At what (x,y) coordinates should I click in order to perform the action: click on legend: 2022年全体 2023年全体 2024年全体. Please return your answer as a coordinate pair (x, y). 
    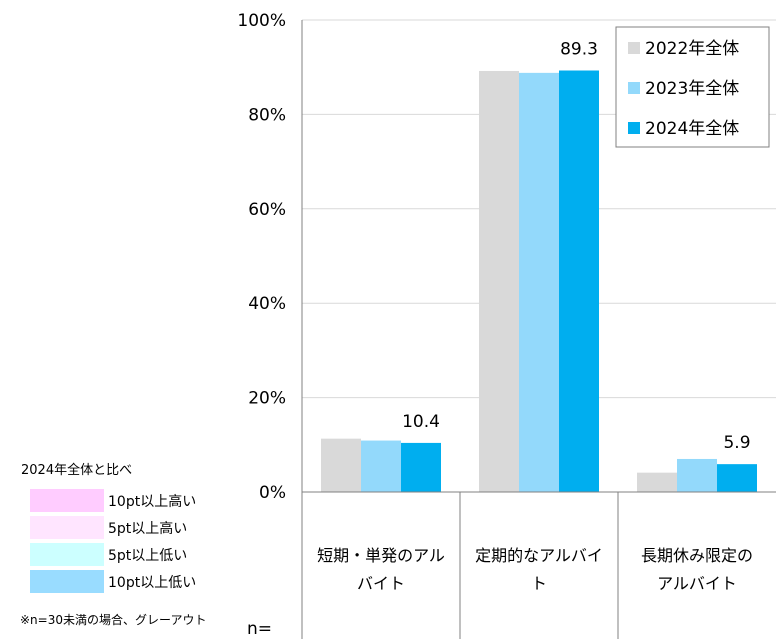
    Looking at the image, I should click on (692, 87).